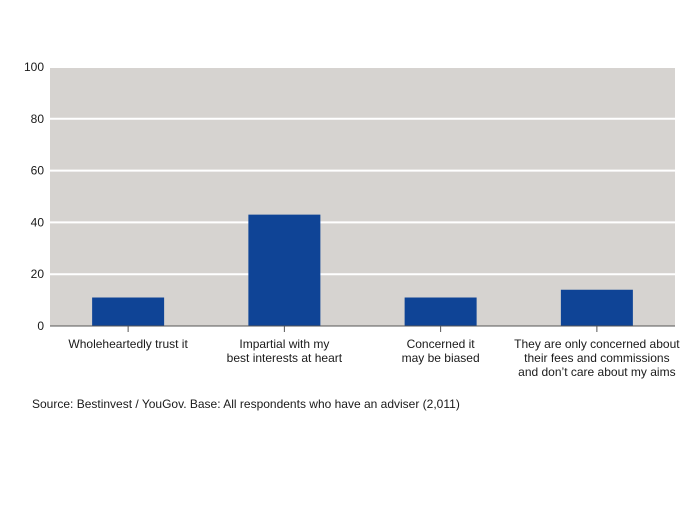 The image size is (700, 505). What do you see at coordinates (285, 351) in the screenshot?
I see `x-tick-label: Impartial with my best interests at heart` at bounding box center [285, 351].